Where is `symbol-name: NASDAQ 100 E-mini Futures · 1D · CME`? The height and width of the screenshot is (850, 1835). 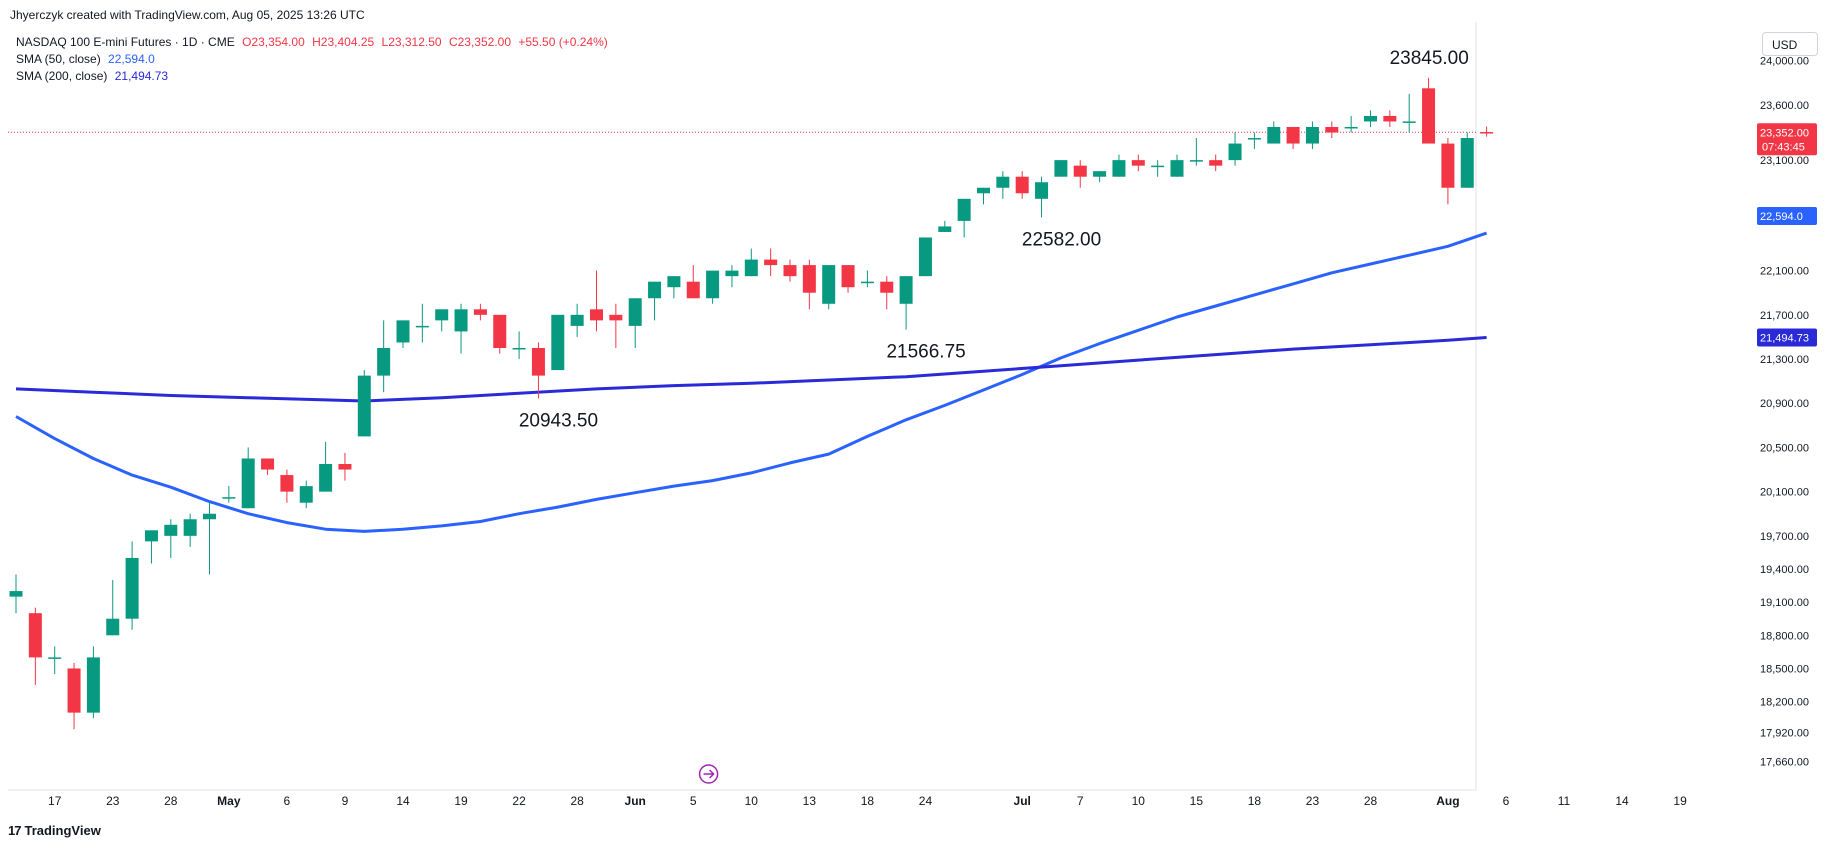 symbol-name: NASDAQ 100 E-mini Futures · 1D · CME is located at coordinates (125, 42).